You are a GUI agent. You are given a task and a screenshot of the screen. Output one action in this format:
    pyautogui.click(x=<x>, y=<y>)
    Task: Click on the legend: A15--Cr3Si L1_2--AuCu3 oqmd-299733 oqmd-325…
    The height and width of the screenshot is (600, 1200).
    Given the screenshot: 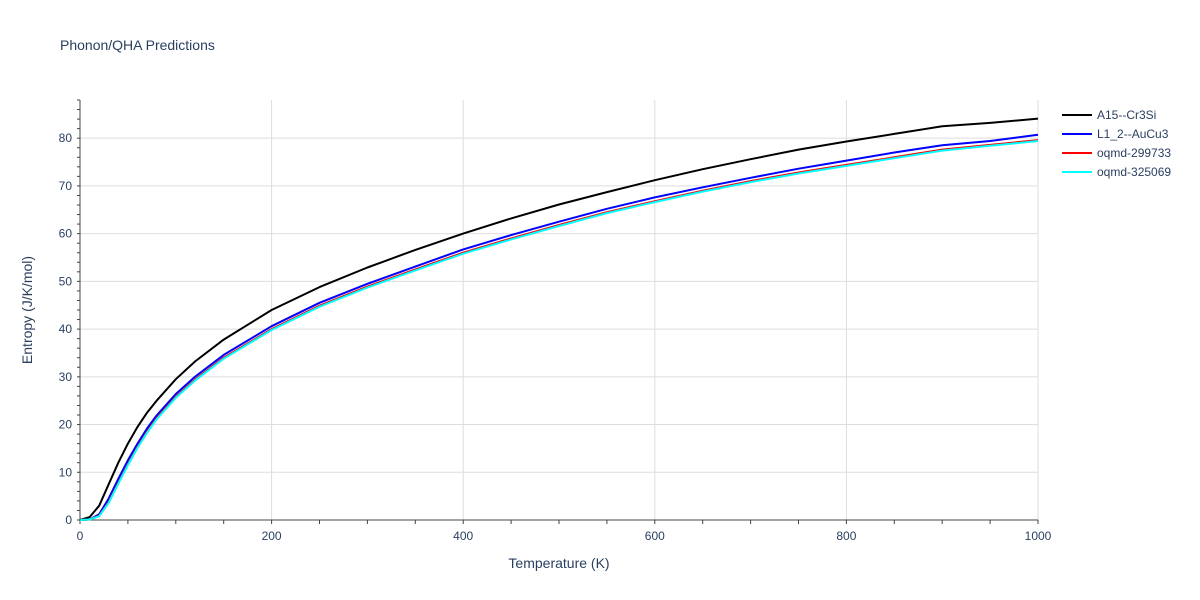 What is the action you would take?
    pyautogui.click(x=1116, y=143)
    